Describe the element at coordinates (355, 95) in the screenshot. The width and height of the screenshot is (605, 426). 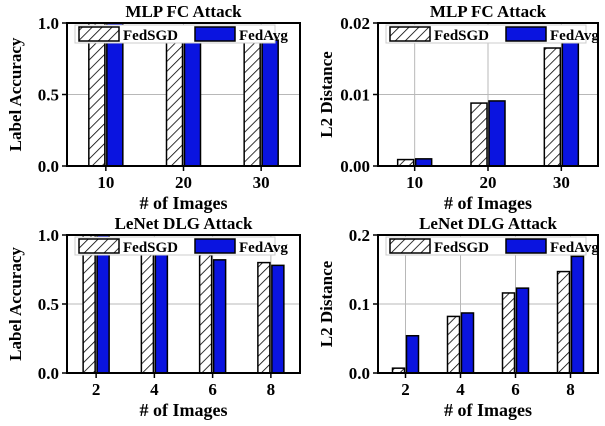
I see `y-tick-label: 0.01` at that location.